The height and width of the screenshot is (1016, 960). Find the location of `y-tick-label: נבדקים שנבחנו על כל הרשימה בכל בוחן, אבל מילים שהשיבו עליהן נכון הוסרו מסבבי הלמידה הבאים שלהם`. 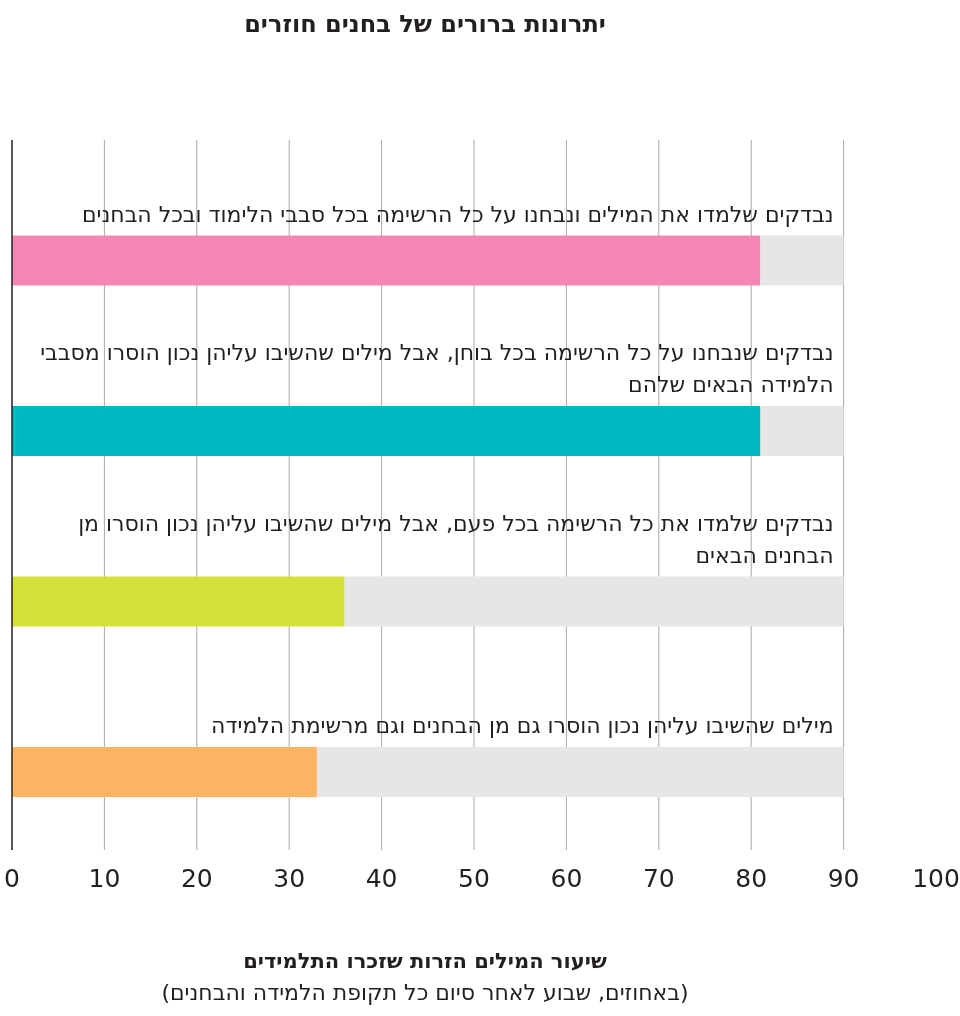

y-tick-label: נבדקים שנבחנו על כל הרשימה בכל בוחן, אבל מילים שהשיבו עליהן נכון הוסרו מסבבי הלמידה הבאים שלהם is located at coordinates (437, 368).